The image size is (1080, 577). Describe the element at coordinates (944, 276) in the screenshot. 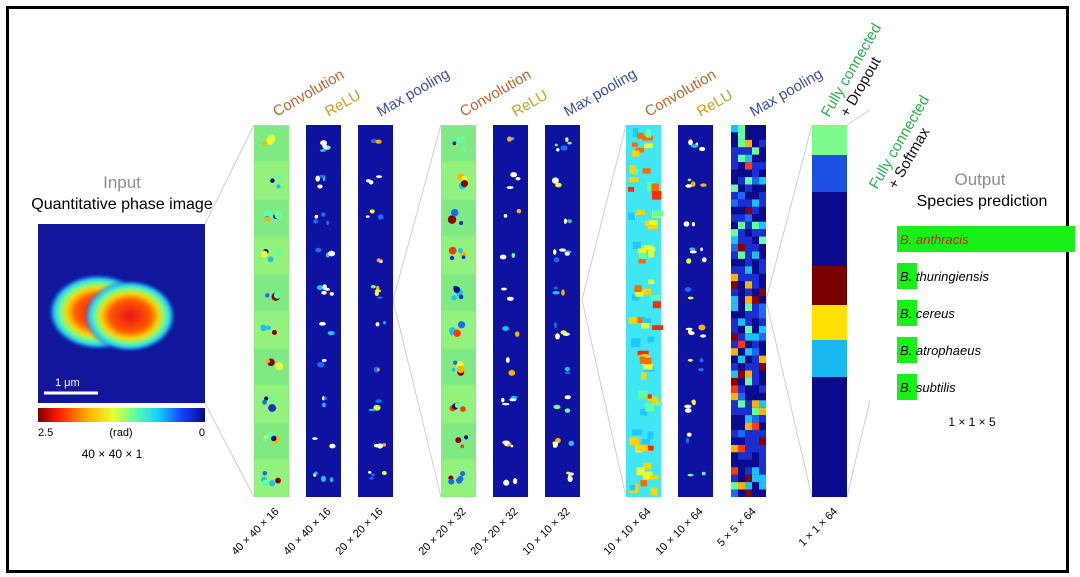

I see `species-label: B. thuringiensis` at that location.